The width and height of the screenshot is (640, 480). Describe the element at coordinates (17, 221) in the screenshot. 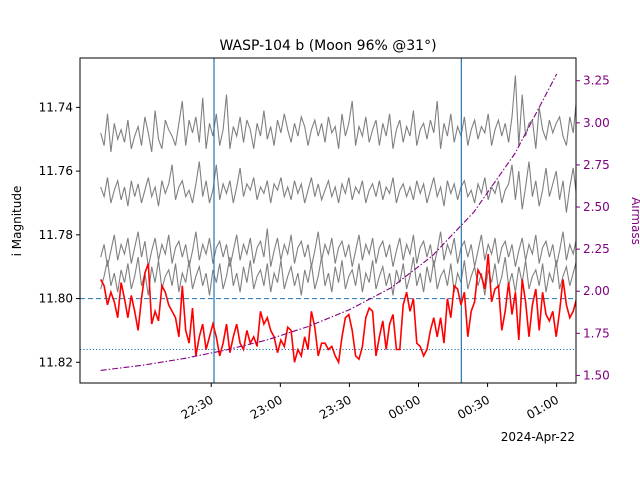

I see `y-axis-label: i Magnitude` at that location.